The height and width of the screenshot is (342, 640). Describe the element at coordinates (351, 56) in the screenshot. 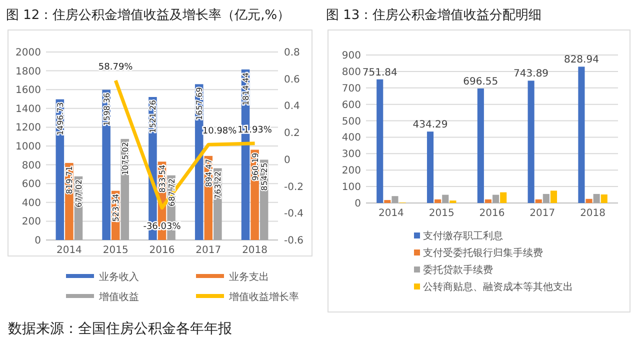

I see `y-tick-label: 900` at that location.